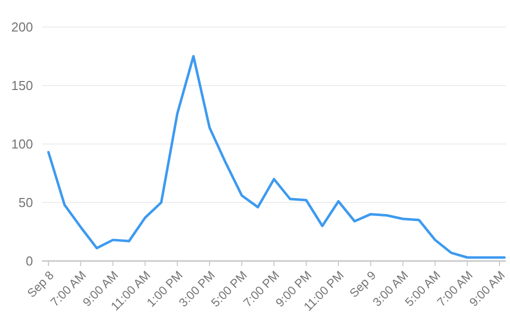  What do you see at coordinates (22, 27) in the screenshot?
I see `y-tick-label: 200` at bounding box center [22, 27].